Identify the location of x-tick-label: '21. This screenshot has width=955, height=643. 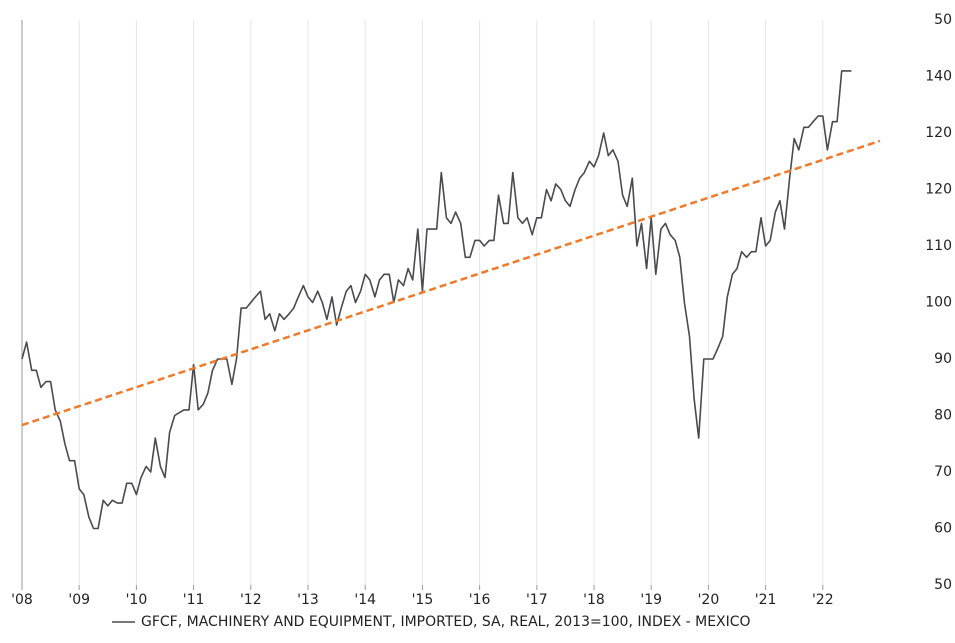
(766, 600).